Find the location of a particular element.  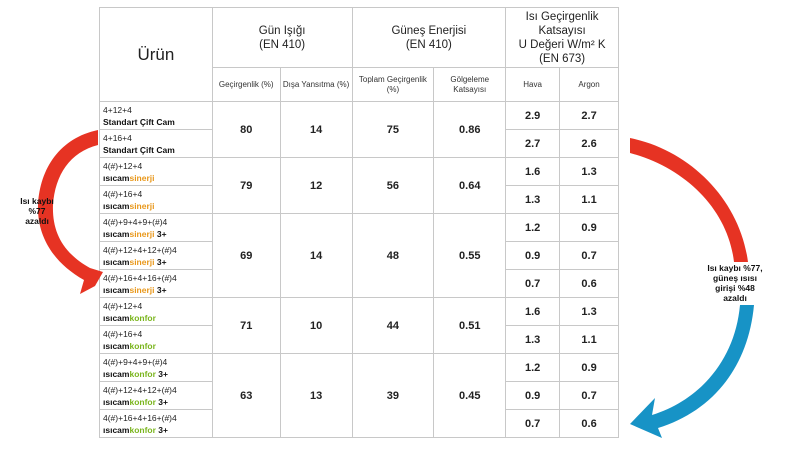

left-annotation-line1: Isı kaybı is located at coordinates (37, 201).